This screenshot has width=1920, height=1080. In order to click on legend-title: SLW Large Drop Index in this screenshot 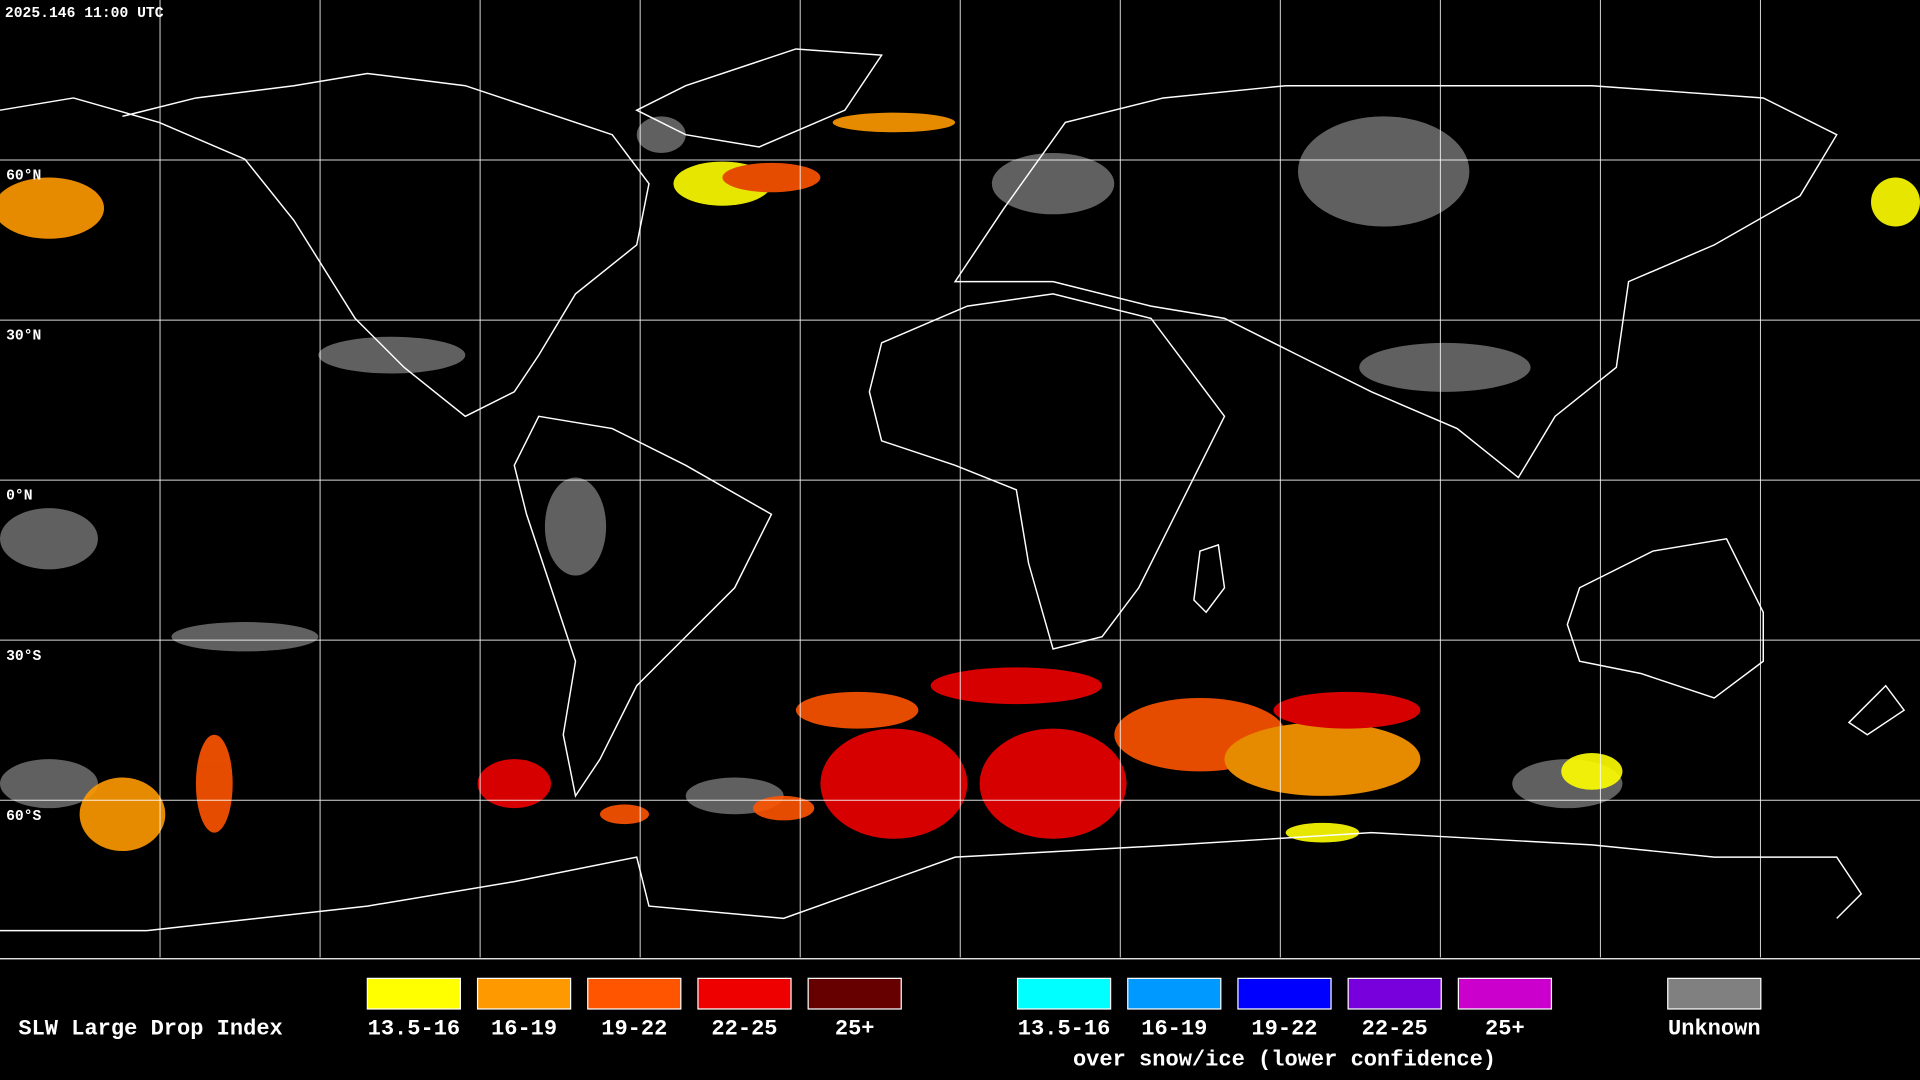, I will do `click(150, 1029)`.